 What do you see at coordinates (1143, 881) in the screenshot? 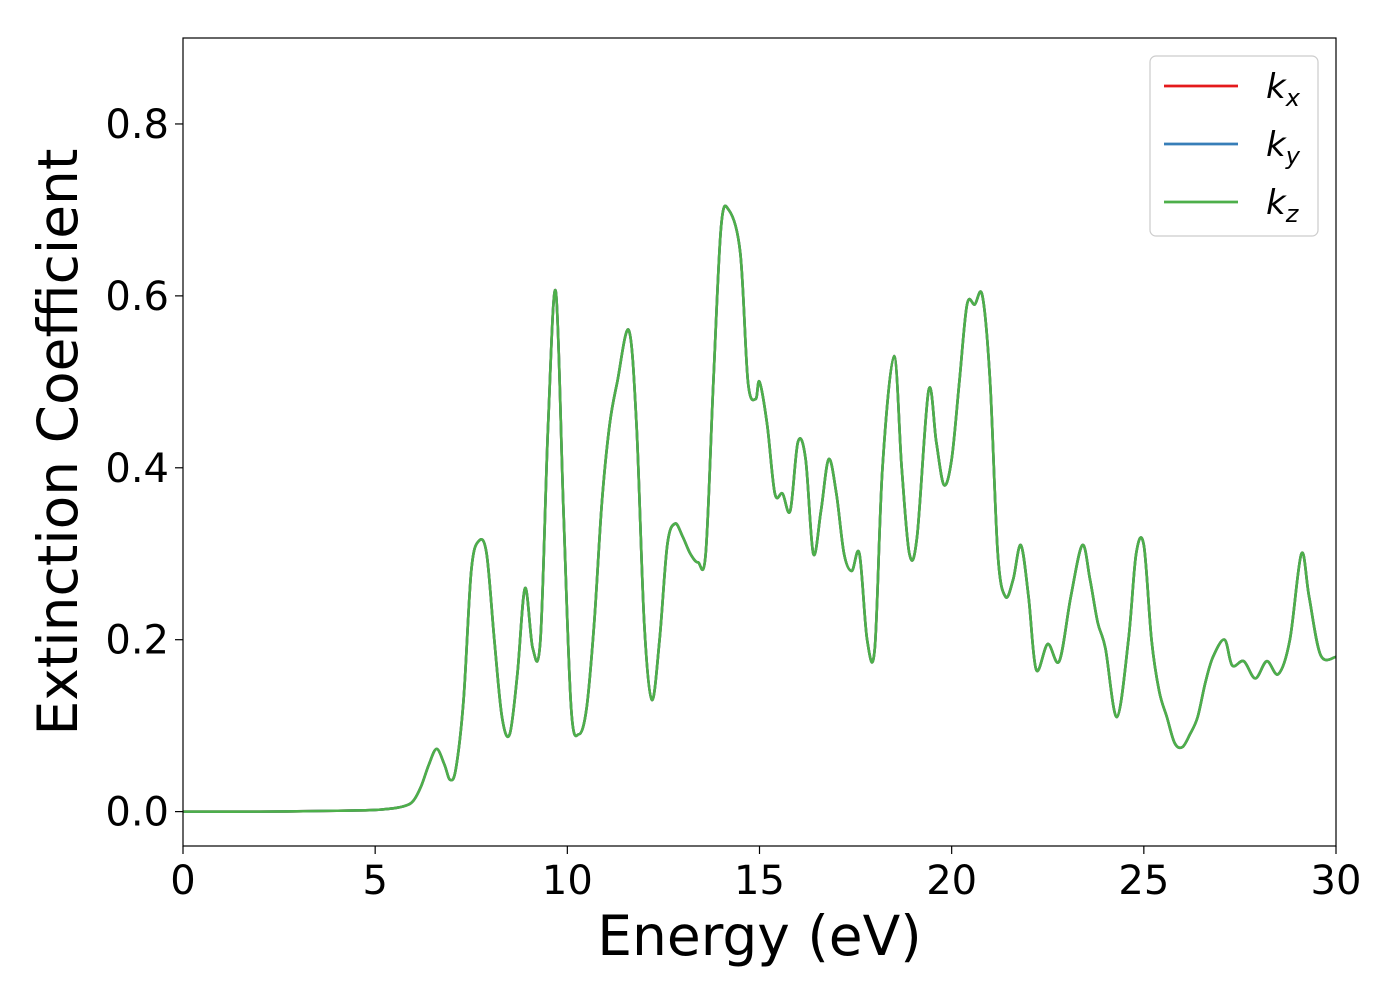
I see `x-tick-label: 25` at bounding box center [1143, 881].